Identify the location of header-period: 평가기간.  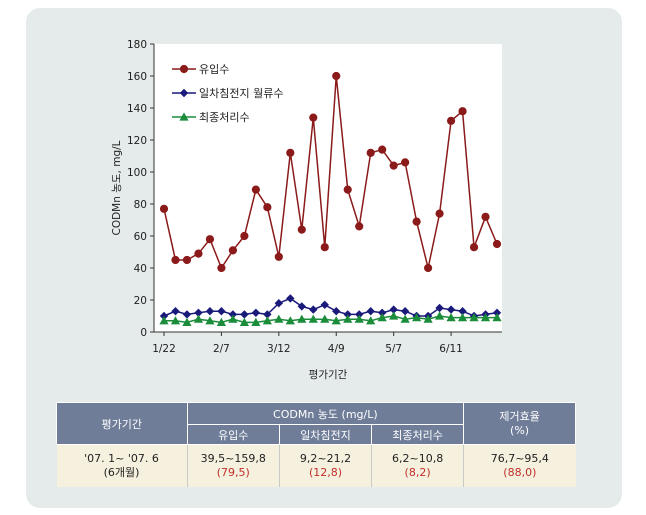
(122, 423).